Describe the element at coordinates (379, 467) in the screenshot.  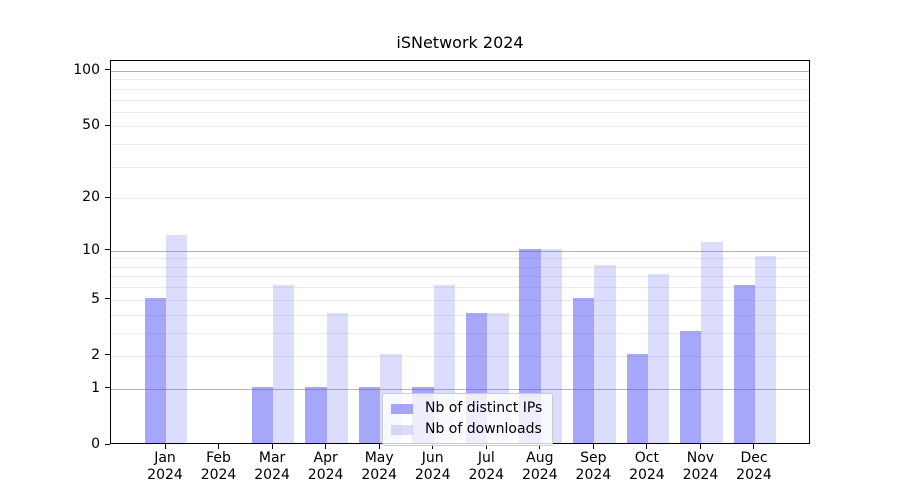
I see `x-axis-tick-label: May 2024` at that location.